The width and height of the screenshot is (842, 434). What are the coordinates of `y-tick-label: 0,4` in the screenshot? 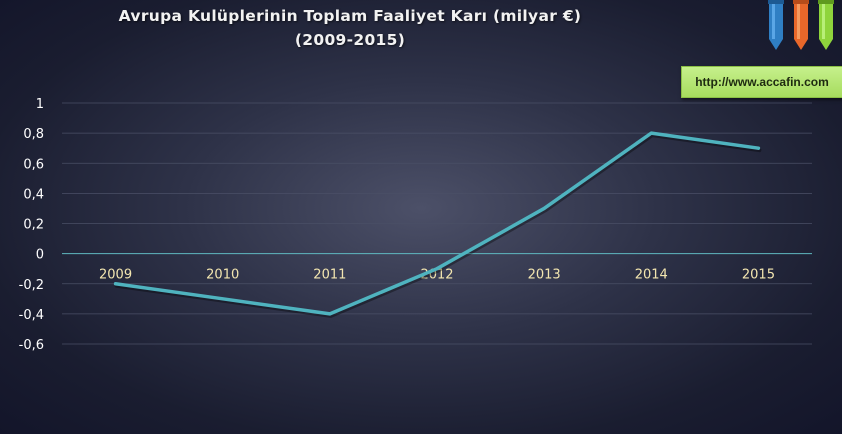 It's located at (33, 194).